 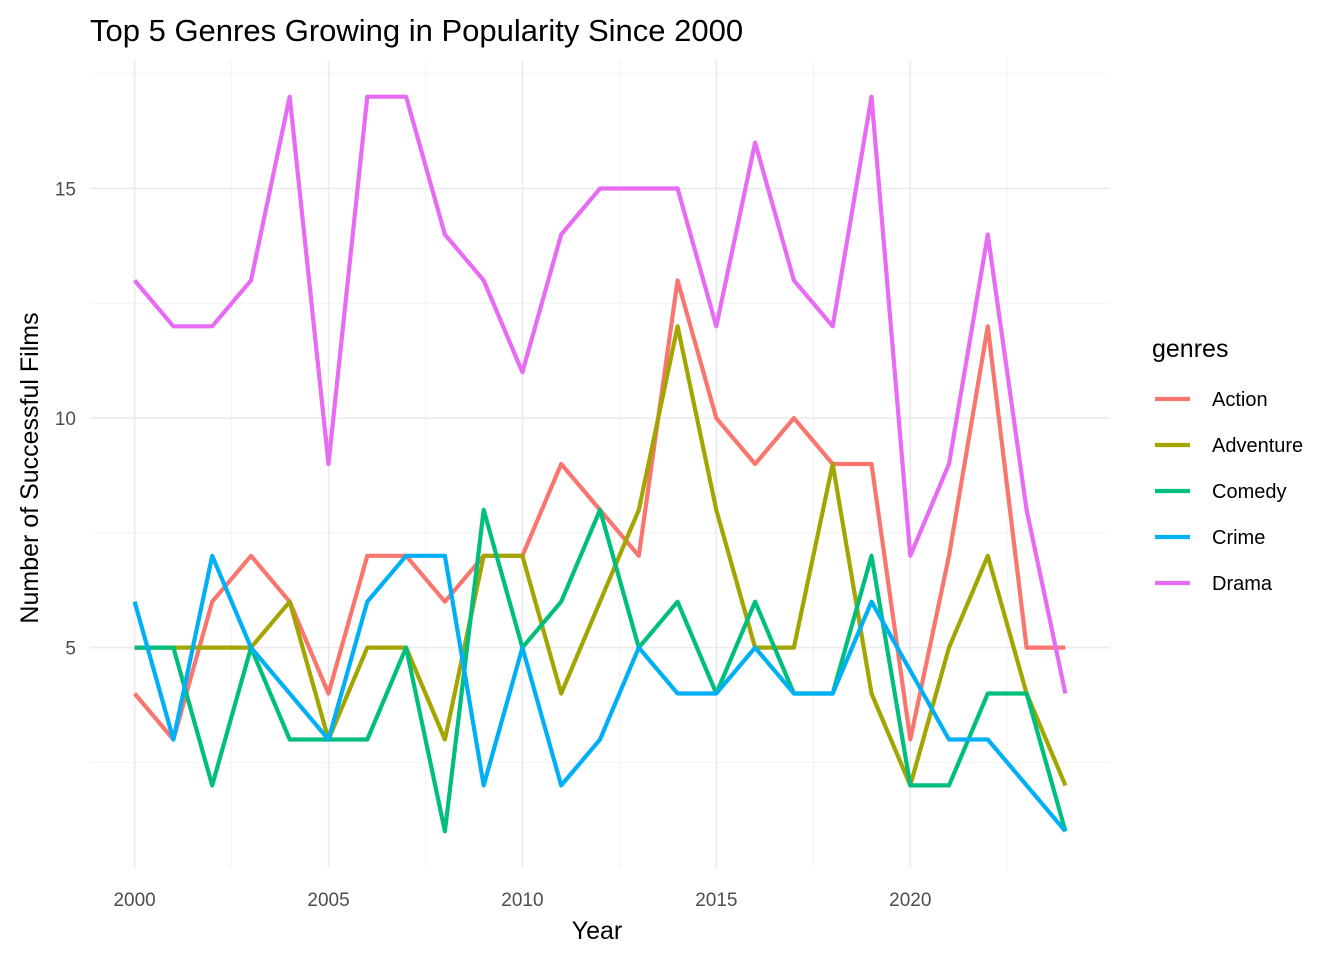 What do you see at coordinates (70, 649) in the screenshot?
I see `y-tick-label: 5` at bounding box center [70, 649].